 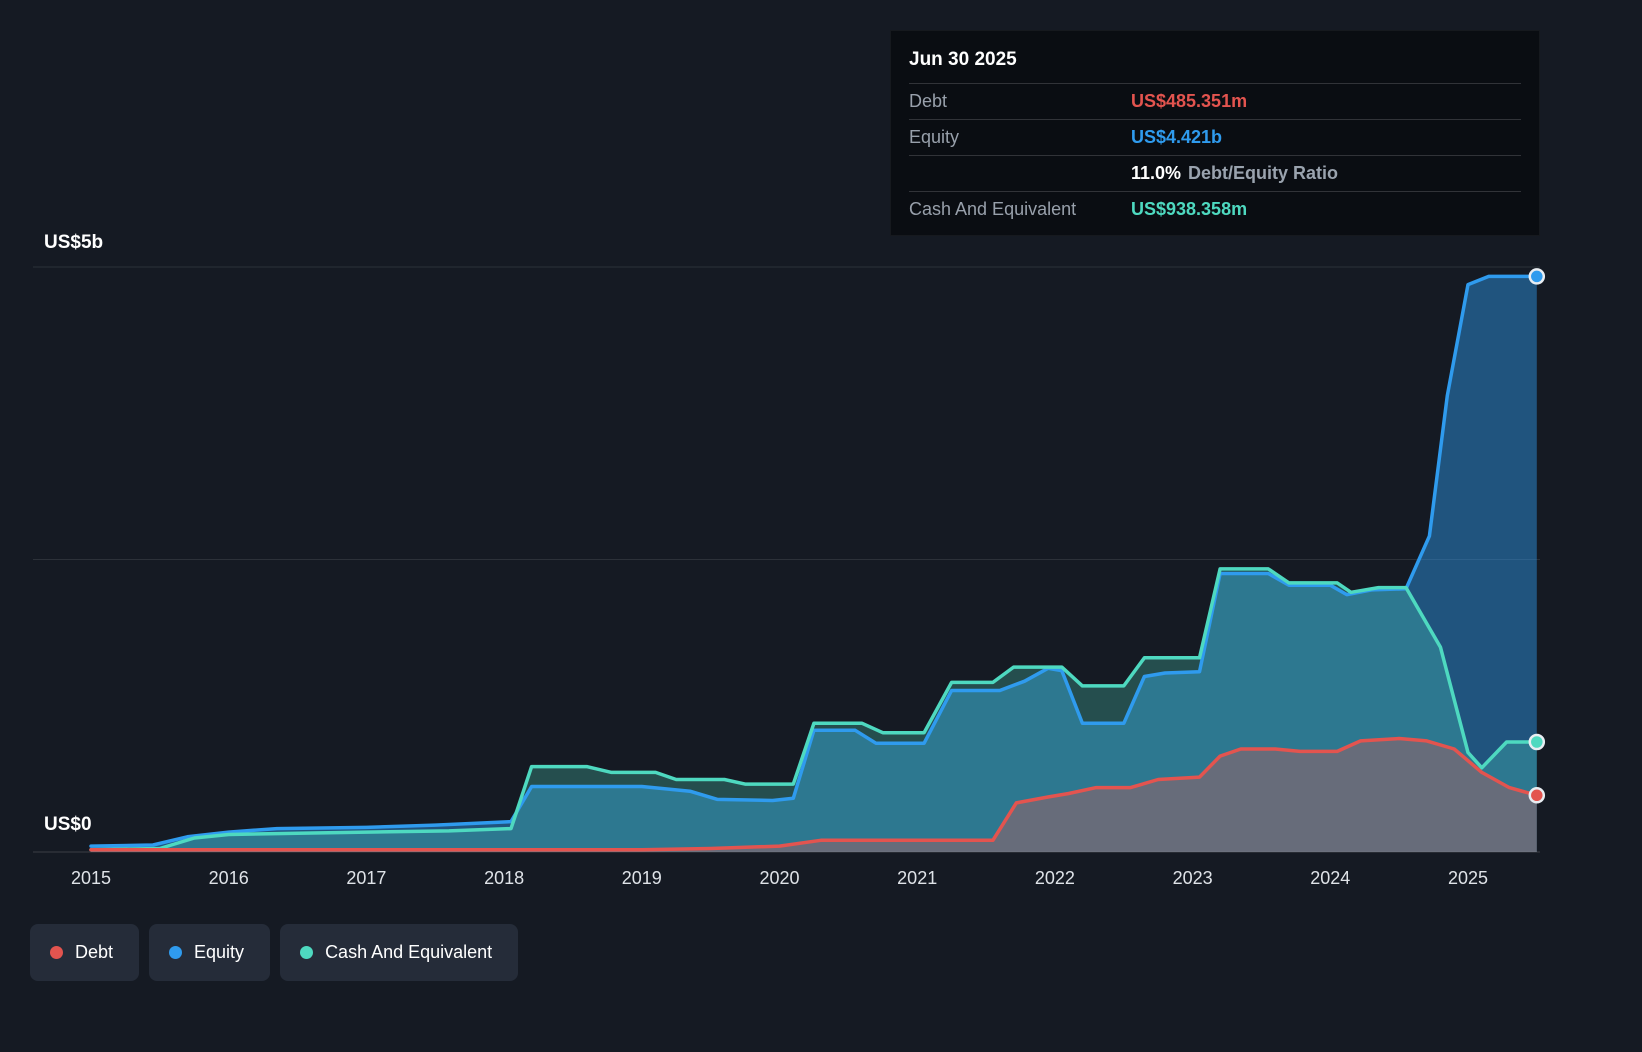 I want to click on legend-item-cash: Cash And Equivalent, so click(x=399, y=952).